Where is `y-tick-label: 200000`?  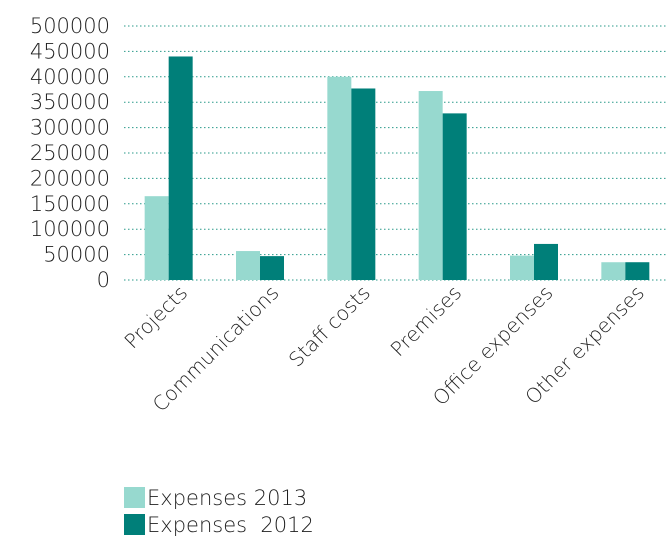 y-tick-label: 200000 is located at coordinates (70, 178).